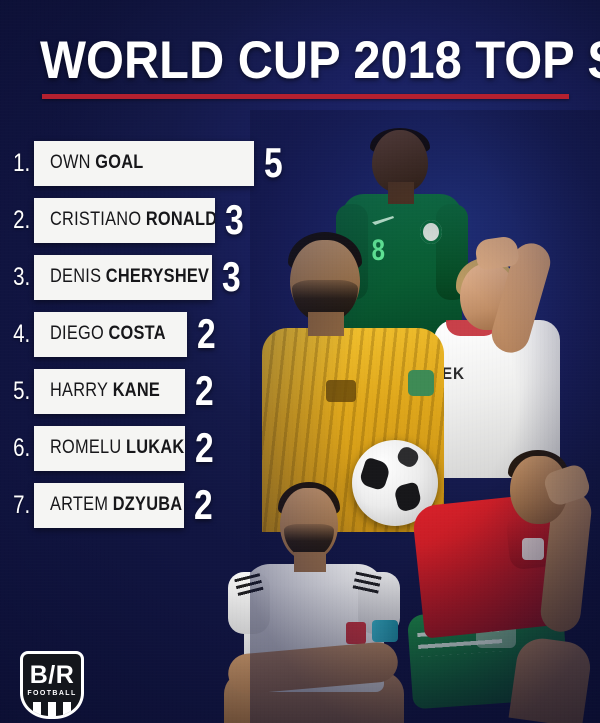 Image resolution: width=600 pixels, height=723 pixels. What do you see at coordinates (77, 333) in the screenshot?
I see `player-first-name: DIEGO` at bounding box center [77, 333].